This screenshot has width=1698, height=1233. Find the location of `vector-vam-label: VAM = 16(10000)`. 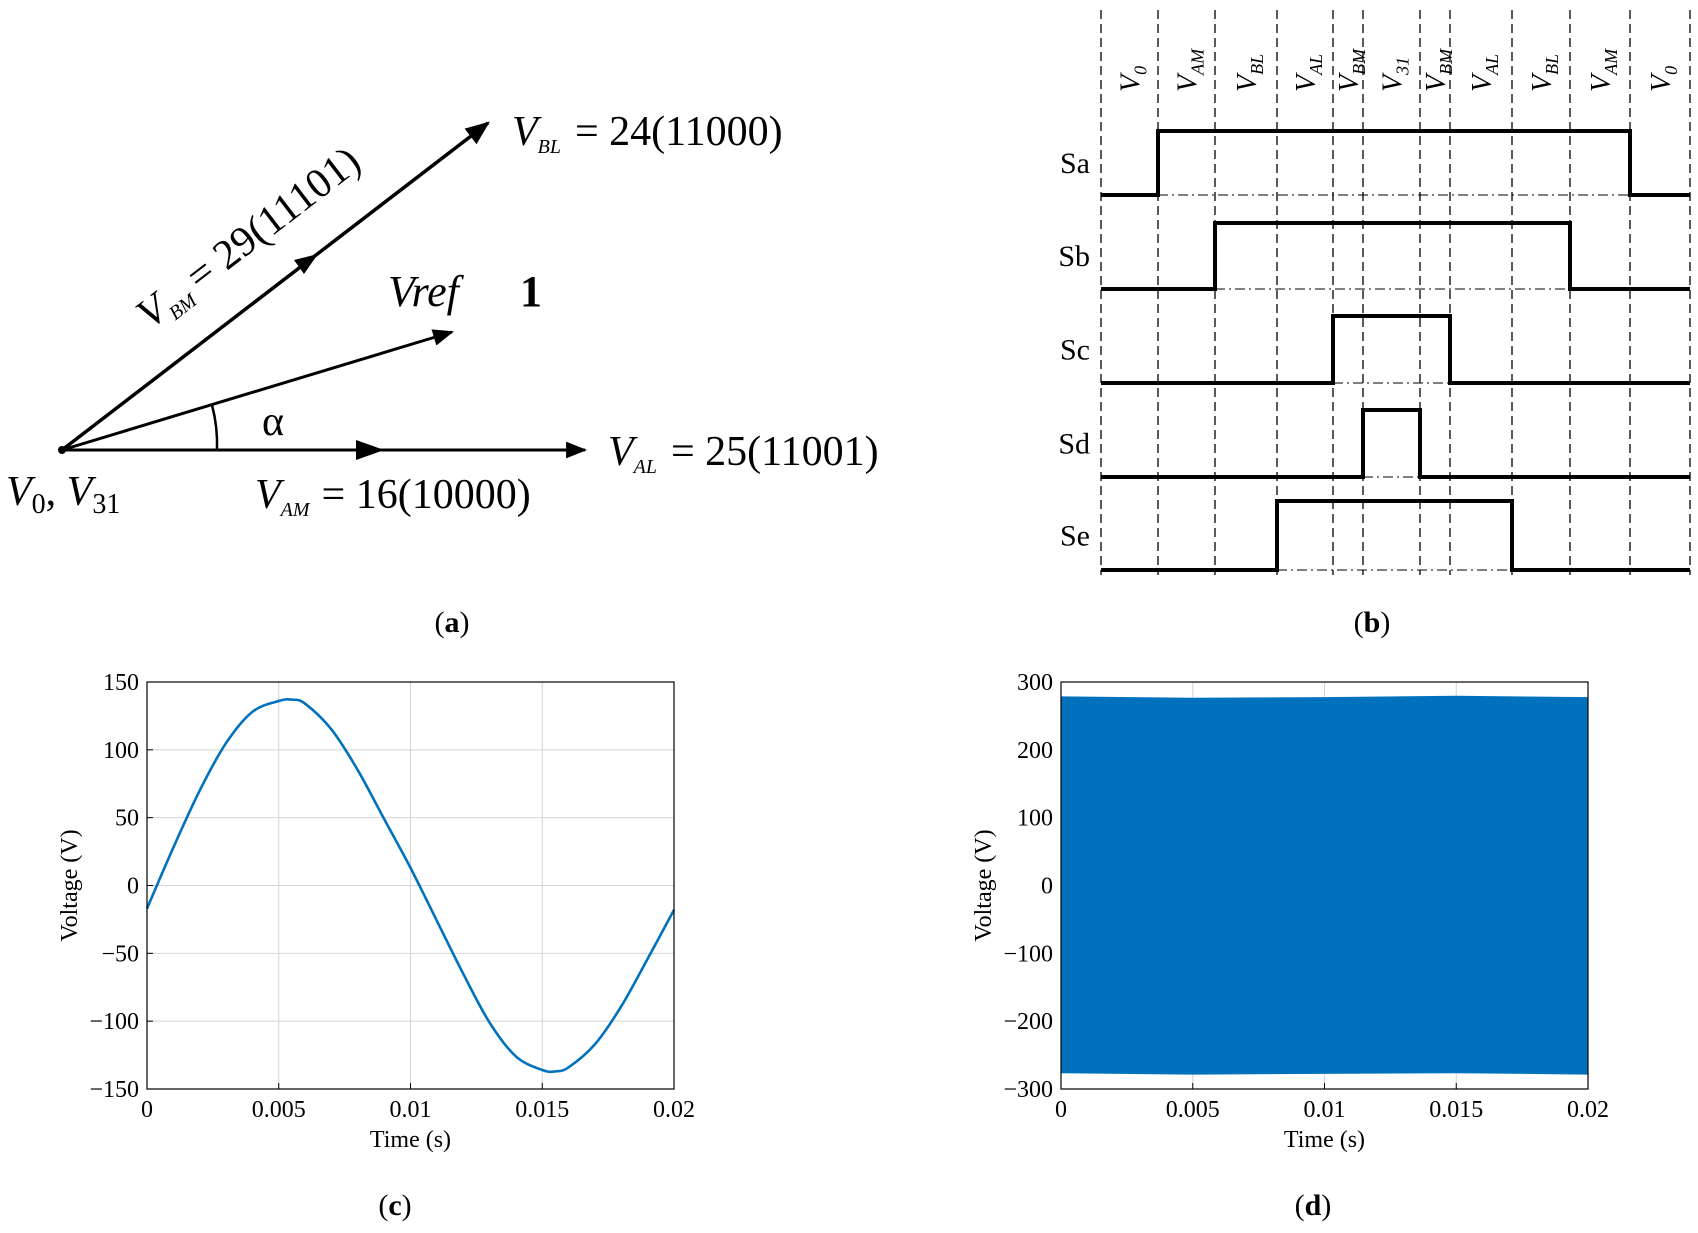

vector-vam-label: VAM = 16(10000) is located at coordinates (393, 496).